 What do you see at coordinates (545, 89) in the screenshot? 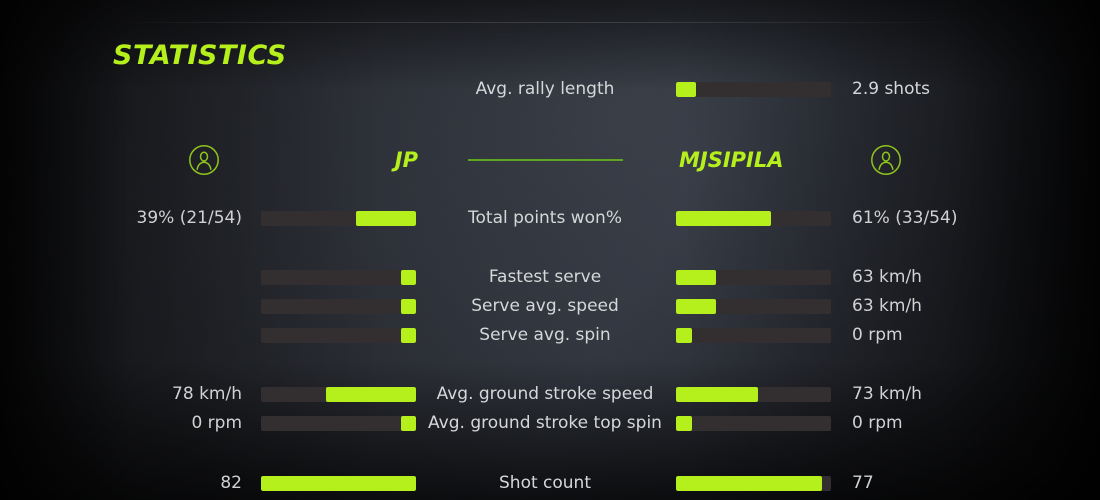
I see `avg-rally-length-label: Avg. rally length` at bounding box center [545, 89].